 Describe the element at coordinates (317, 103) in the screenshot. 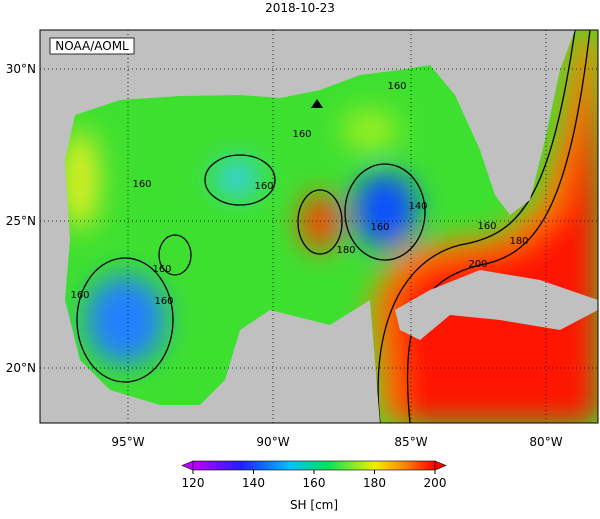

I see `marker` at that location.